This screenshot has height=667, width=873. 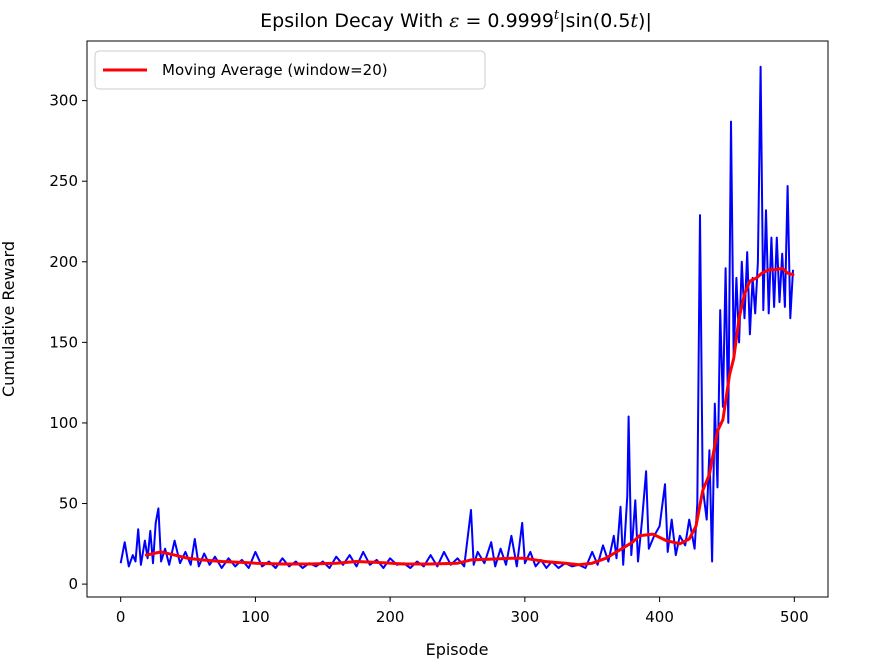 I want to click on legend-box, so click(x=290, y=70).